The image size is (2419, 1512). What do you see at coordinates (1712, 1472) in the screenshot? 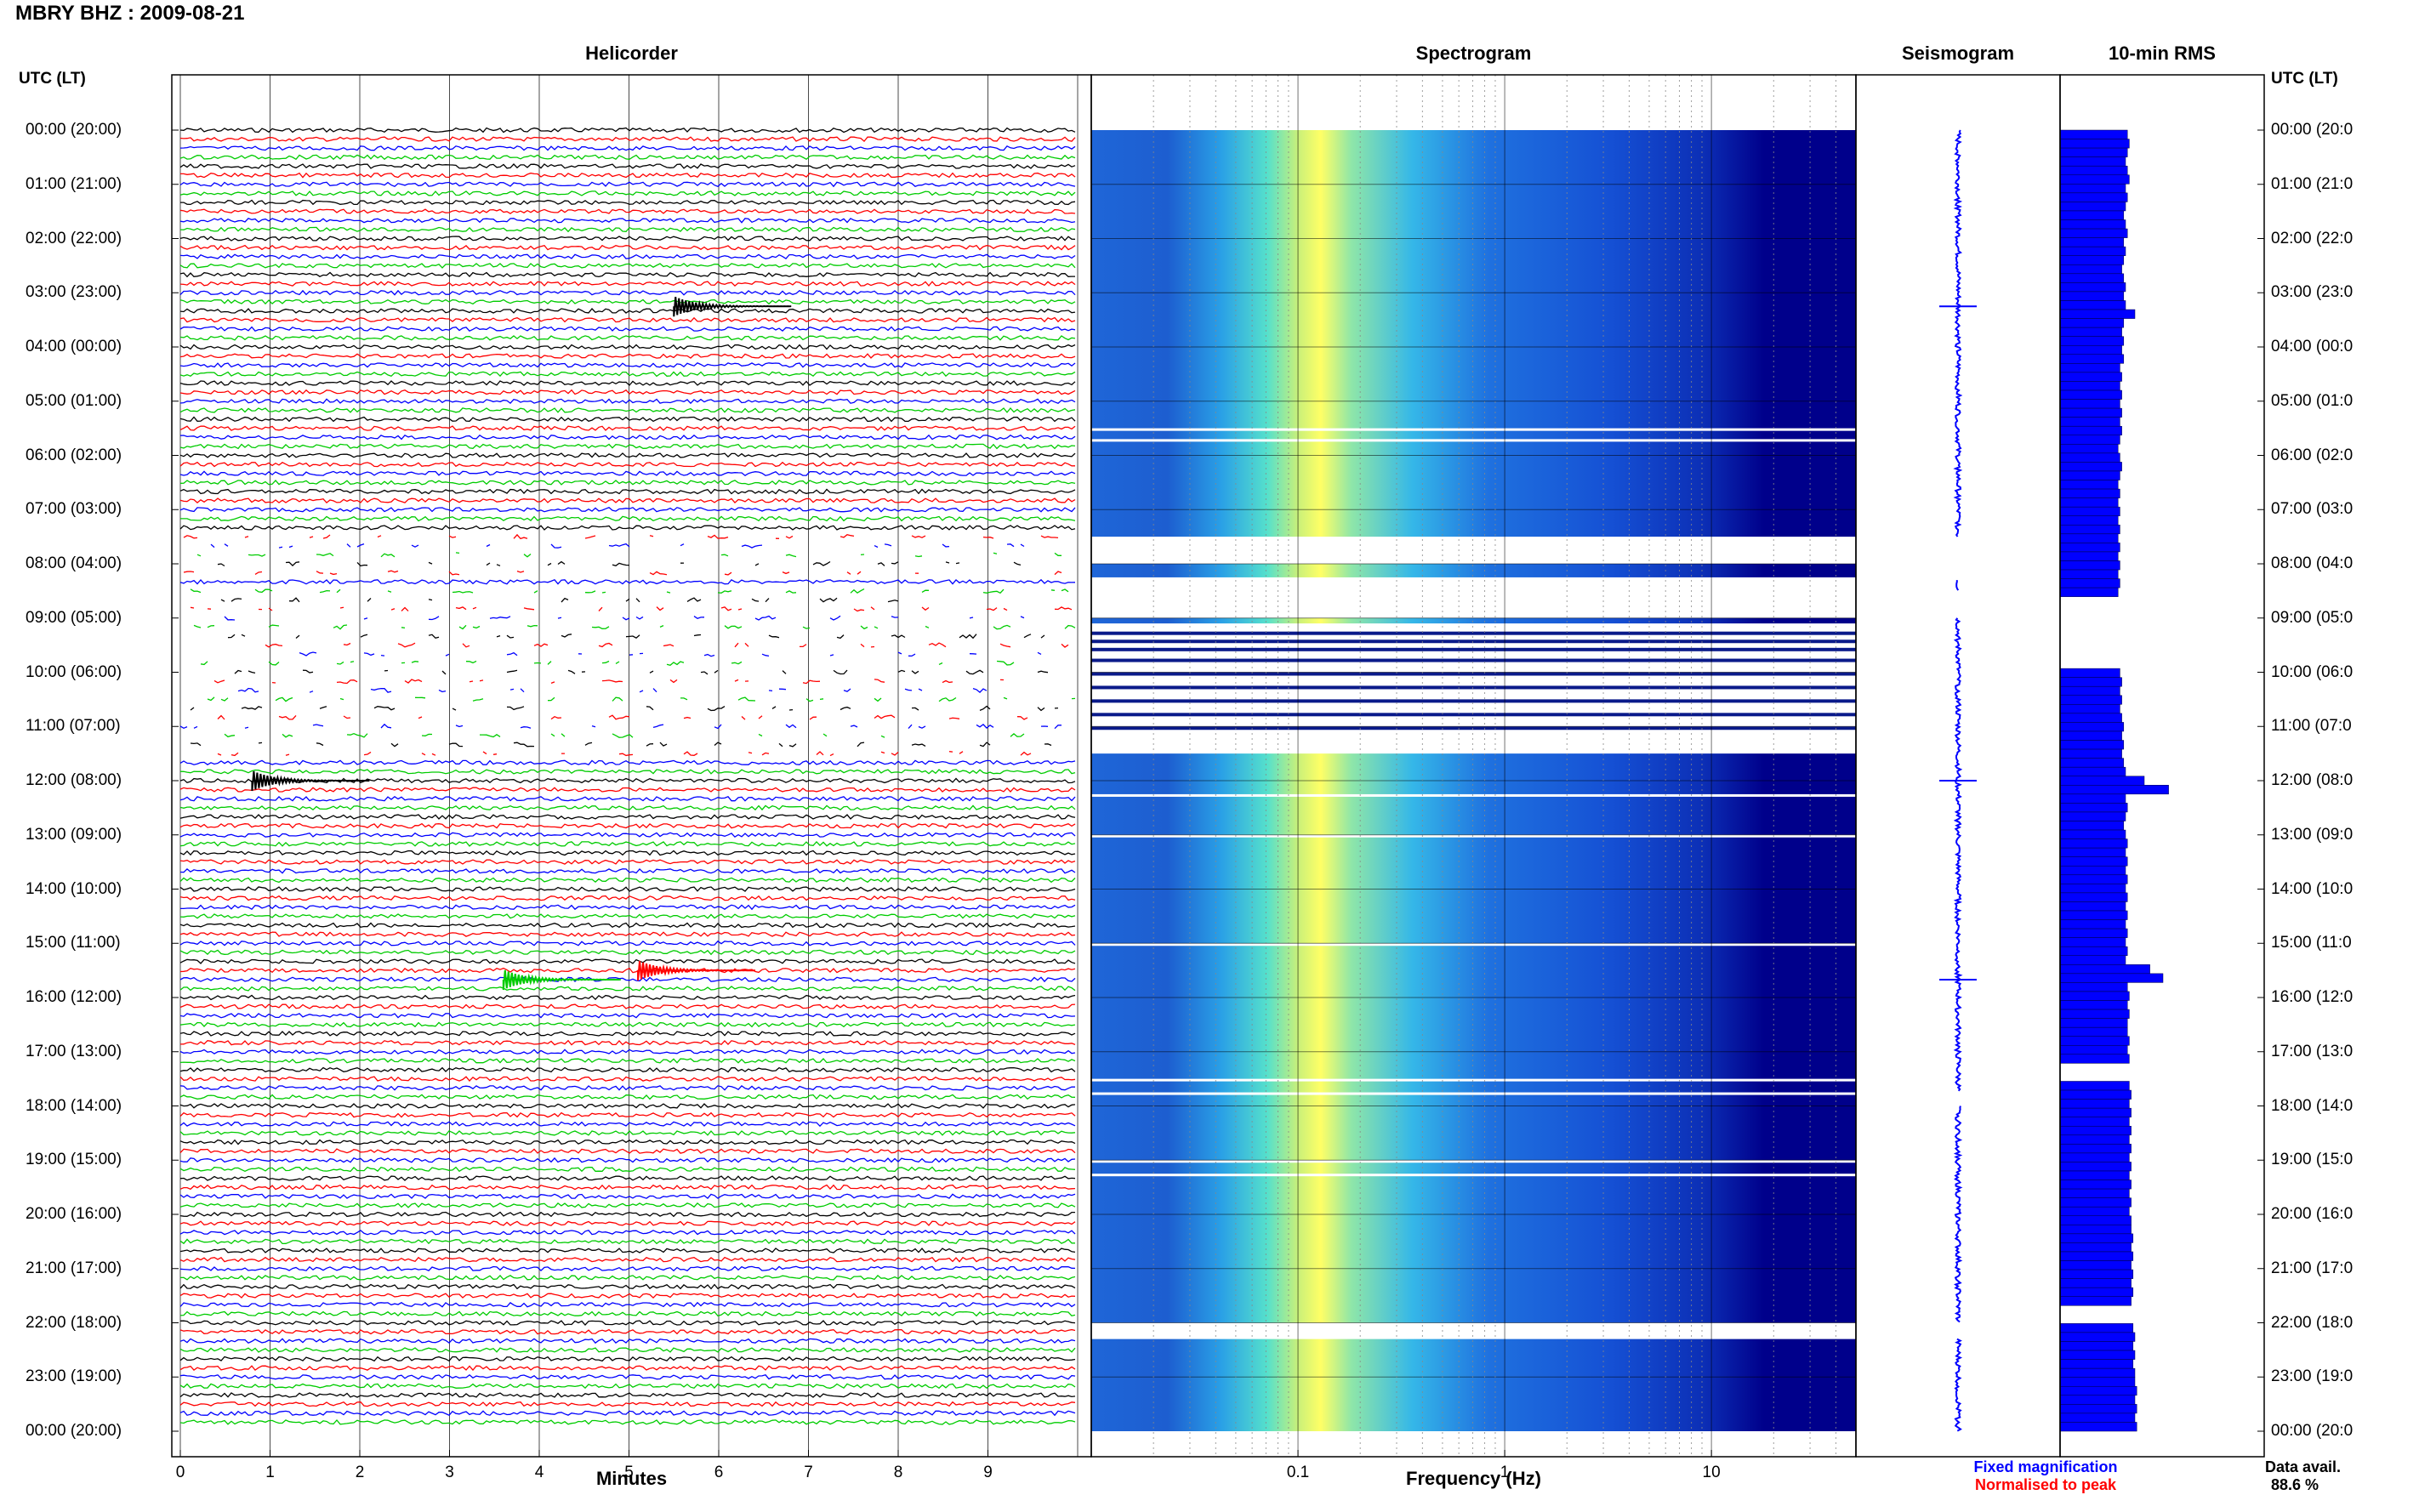
I see `spectrogram-tick-label: 10` at bounding box center [1712, 1472].